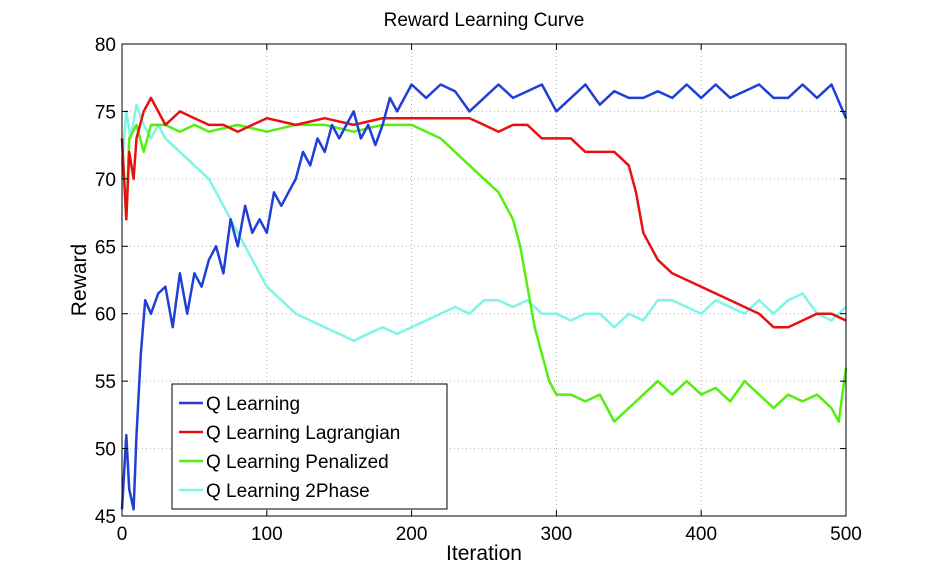 The height and width of the screenshot is (580, 934). Describe the element at coordinates (303, 433) in the screenshot. I see `legend-entry-label: Q Learning Lagrangian` at that location.